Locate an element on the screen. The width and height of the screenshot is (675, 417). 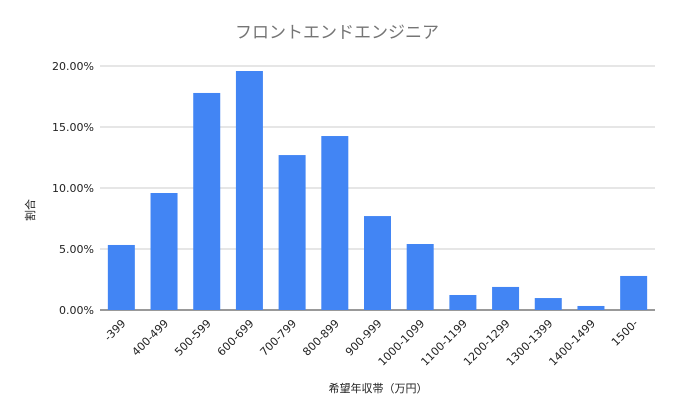
x-tick-label: 400-499 is located at coordinates (150, 338).